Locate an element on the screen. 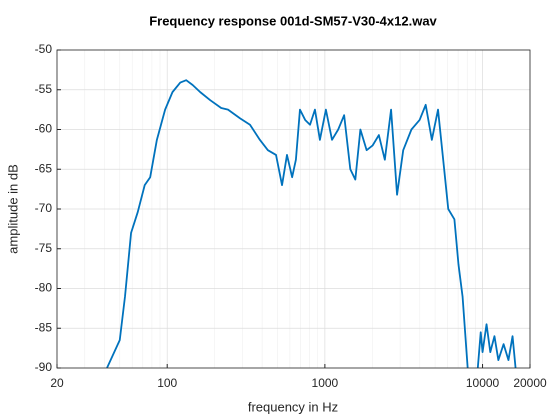 Image resolution: width=560 pixels, height=420 pixels. y-tick-label: -50 is located at coordinates (44, 49).